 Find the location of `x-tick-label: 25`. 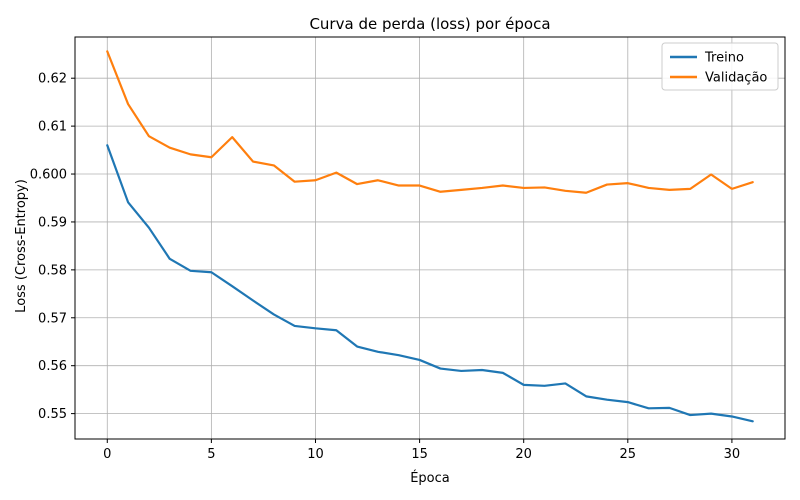

x-tick-label: 25 is located at coordinates (628, 454).